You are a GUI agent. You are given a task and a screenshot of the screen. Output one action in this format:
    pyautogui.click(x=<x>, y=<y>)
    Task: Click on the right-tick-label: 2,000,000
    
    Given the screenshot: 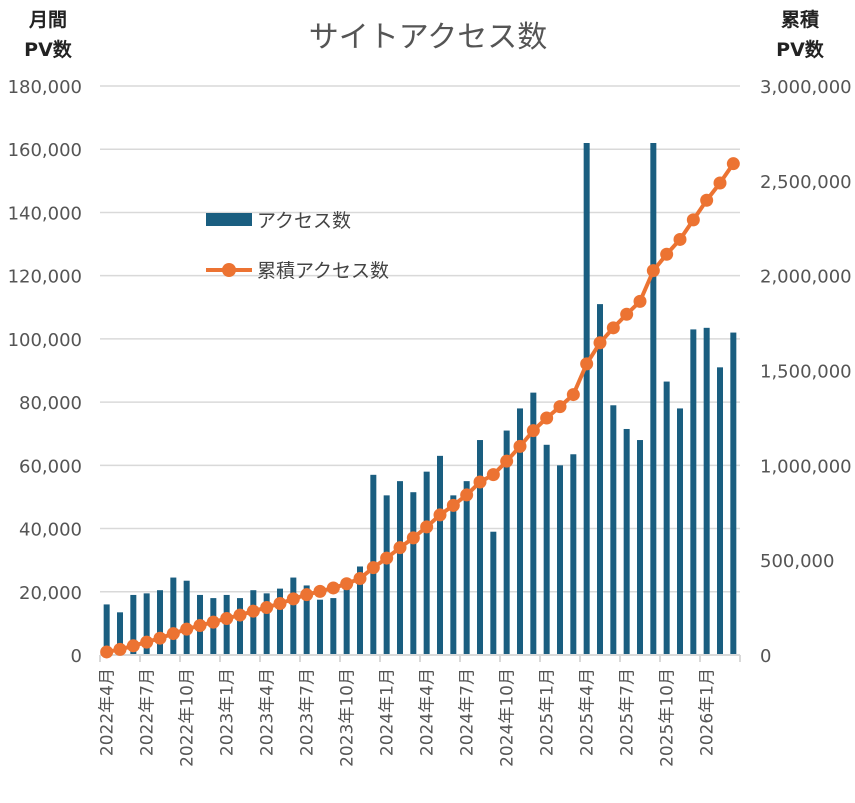 What is the action you would take?
    pyautogui.click(x=806, y=277)
    